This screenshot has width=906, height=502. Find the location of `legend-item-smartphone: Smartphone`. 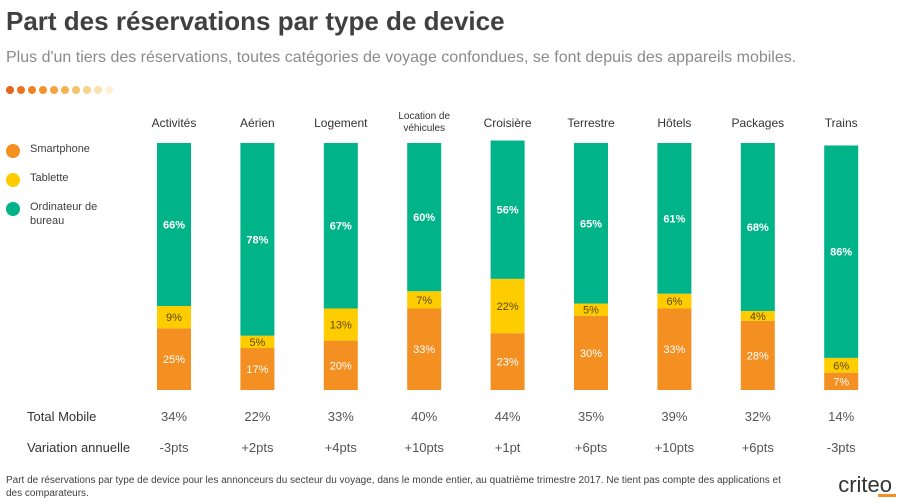

legend-item-smartphone: Smartphone is located at coordinates (63, 150).